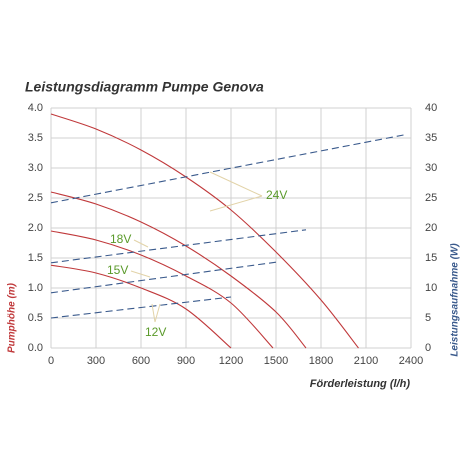  What do you see at coordinates (35, 108) in the screenshot?
I see `y-tick-label: 4.0` at bounding box center [35, 108].